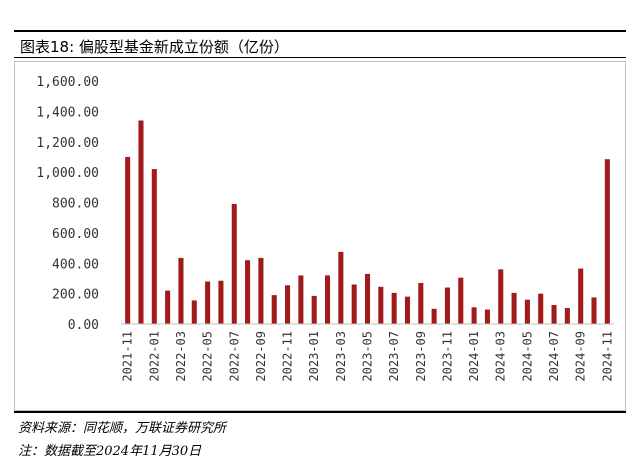 This screenshot has width=641, height=459. I want to click on y-tick-label: 800.00, so click(75, 204).